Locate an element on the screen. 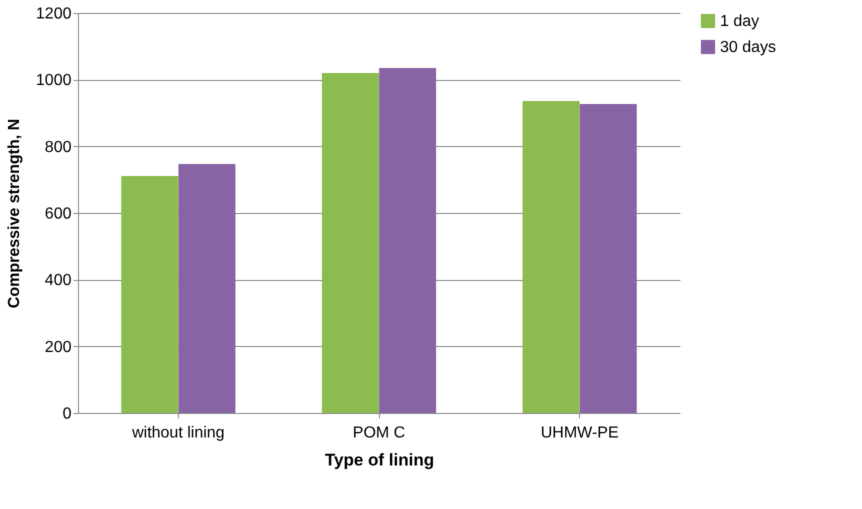 The height and width of the screenshot is (509, 862). x-tick-label: POM C is located at coordinates (379, 433).